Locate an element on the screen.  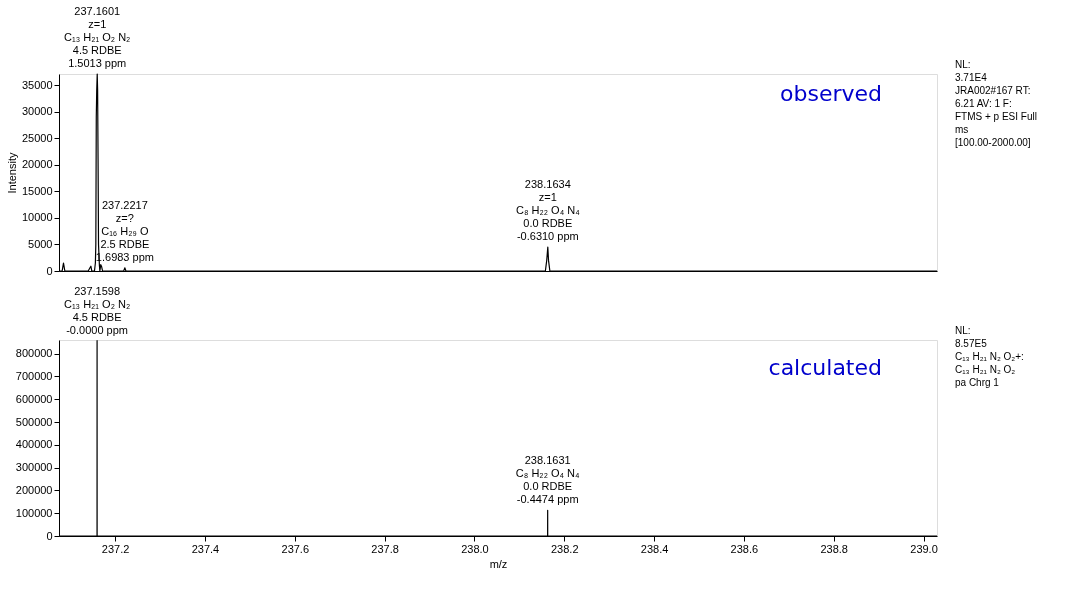
x-axis-title: m/z is located at coordinates (498, 563).